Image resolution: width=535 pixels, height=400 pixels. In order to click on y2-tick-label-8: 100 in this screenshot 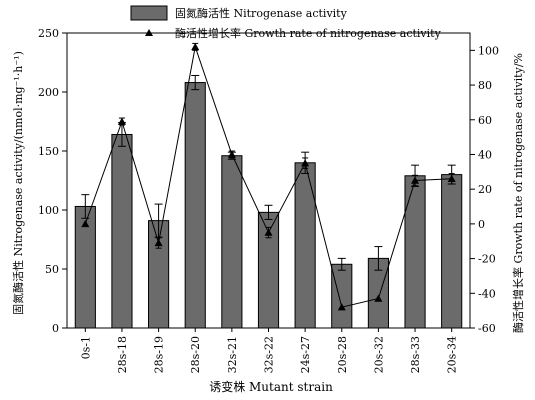, I will do `click(488, 50)`.